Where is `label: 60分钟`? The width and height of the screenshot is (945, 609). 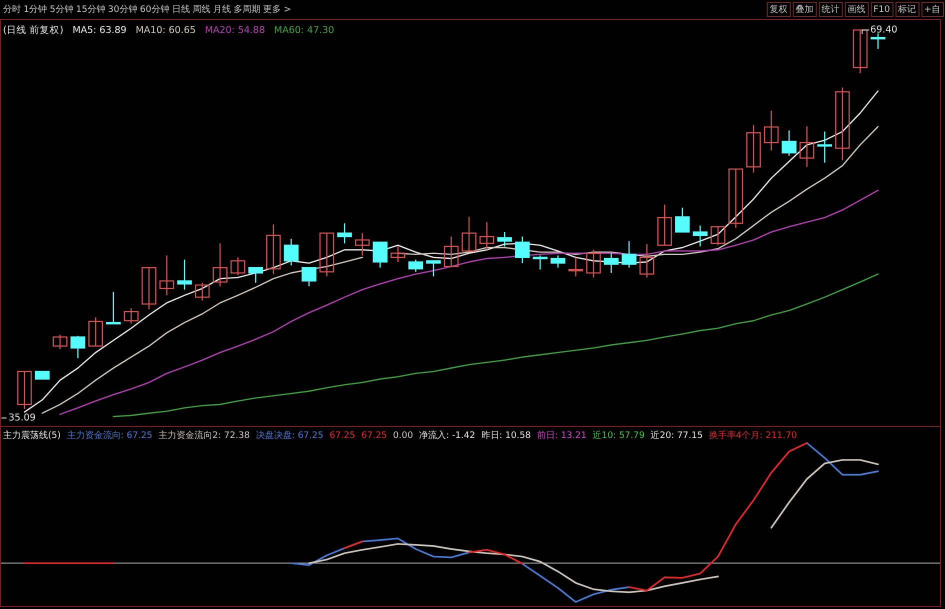
label: 60分钟 is located at coordinates (155, 10).